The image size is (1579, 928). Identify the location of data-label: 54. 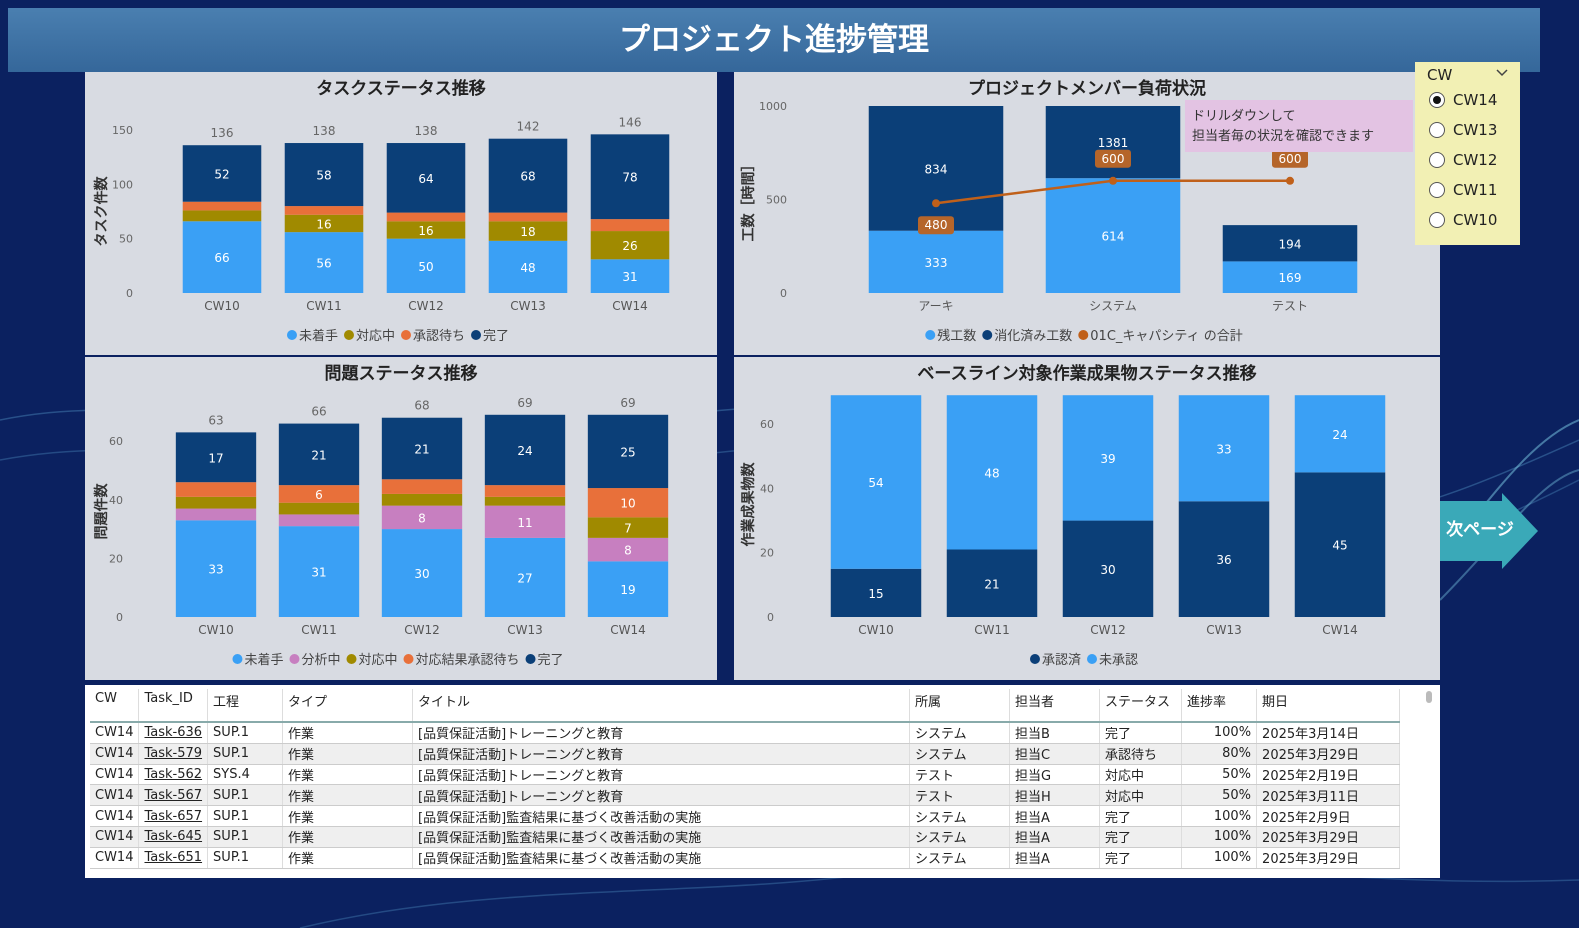
(875, 483).